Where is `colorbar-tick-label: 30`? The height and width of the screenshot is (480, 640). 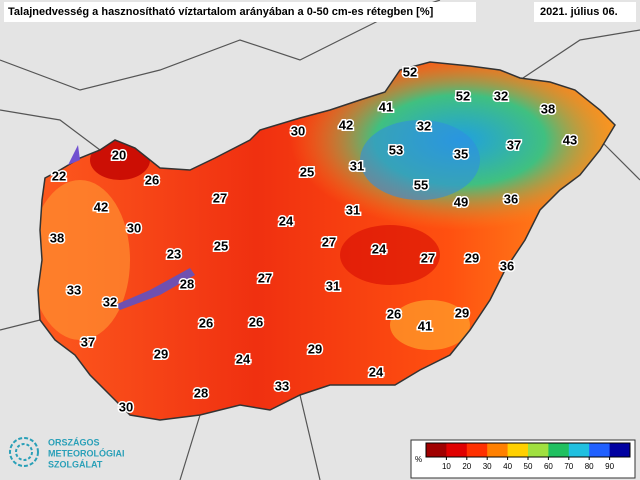 colorbar-tick-label: 30 is located at coordinates (487, 466).